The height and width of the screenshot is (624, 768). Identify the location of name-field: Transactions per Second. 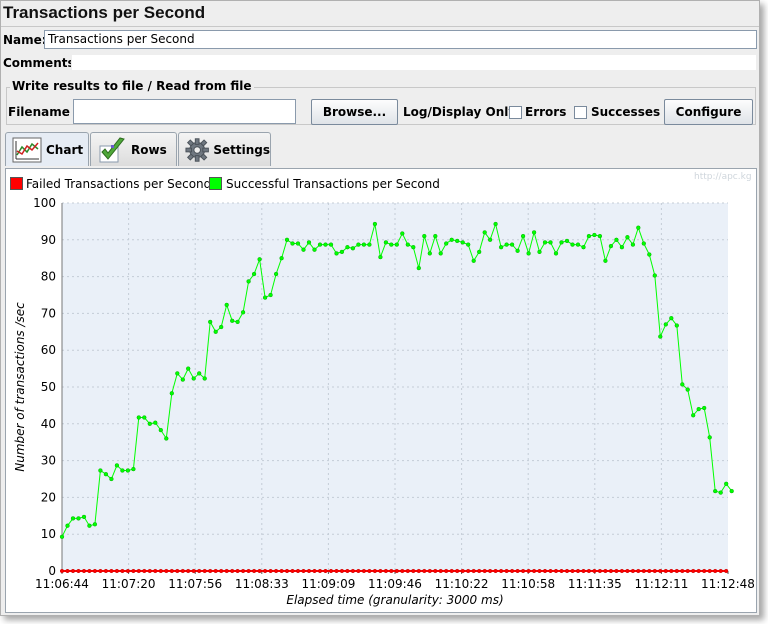
(400, 39).